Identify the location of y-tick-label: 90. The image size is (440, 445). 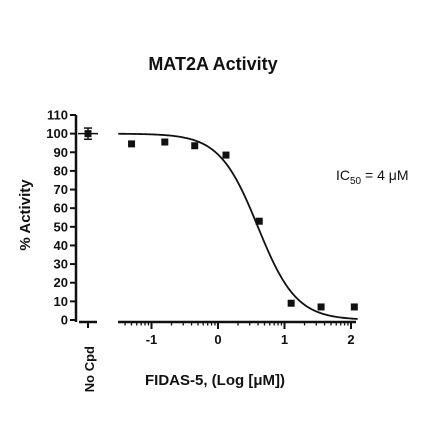
(61, 152).